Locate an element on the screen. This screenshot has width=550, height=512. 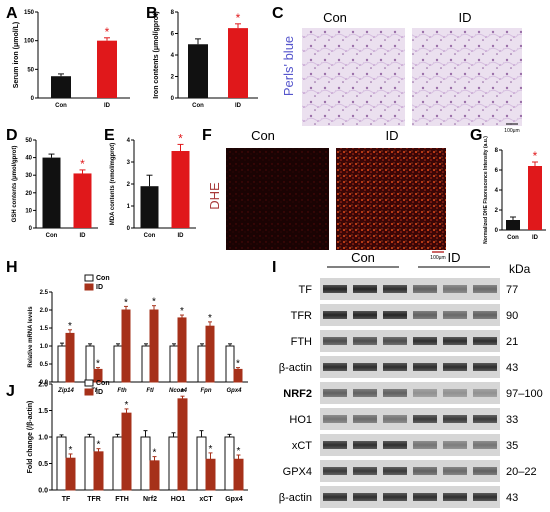
chart-h-bar-id-zip14 is located at coordinates (70, 357).